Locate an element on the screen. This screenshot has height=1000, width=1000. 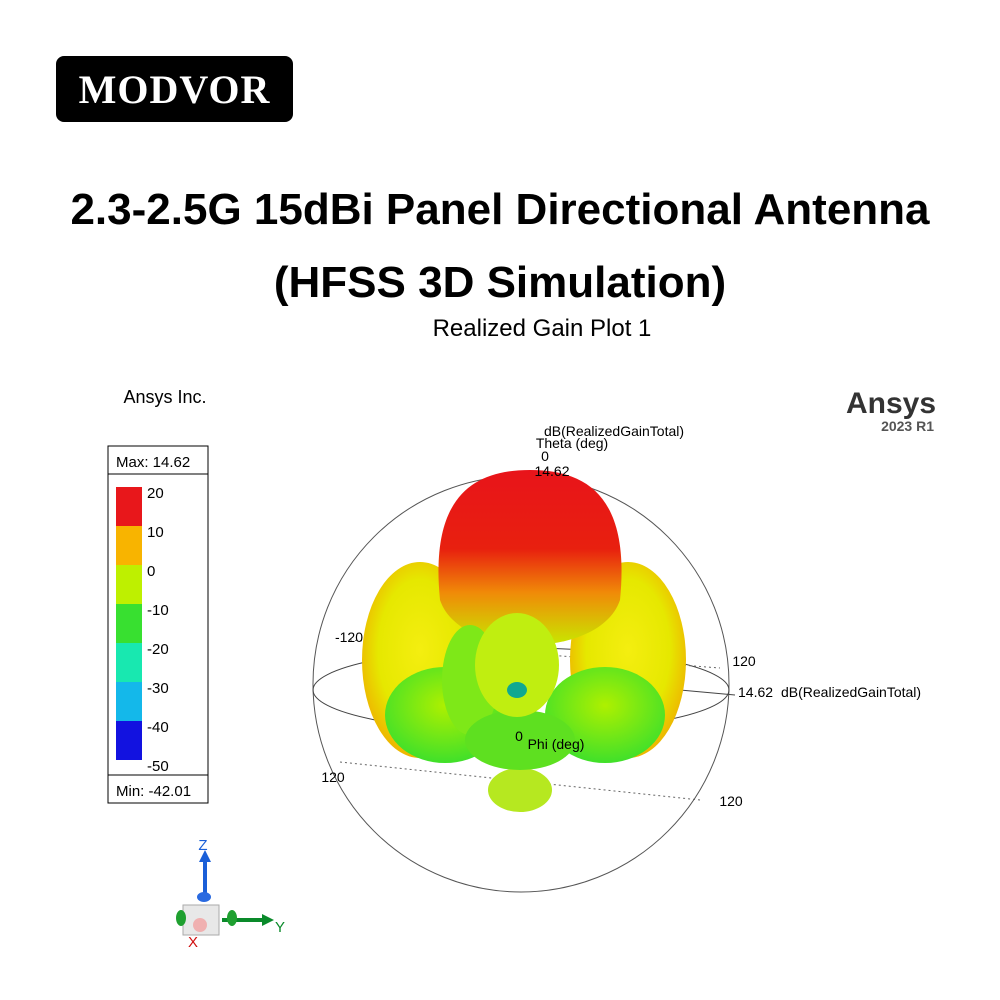
title-line: 2.3-2.5G 15dBi Panel Directional Antenna is located at coordinates (500, 209).